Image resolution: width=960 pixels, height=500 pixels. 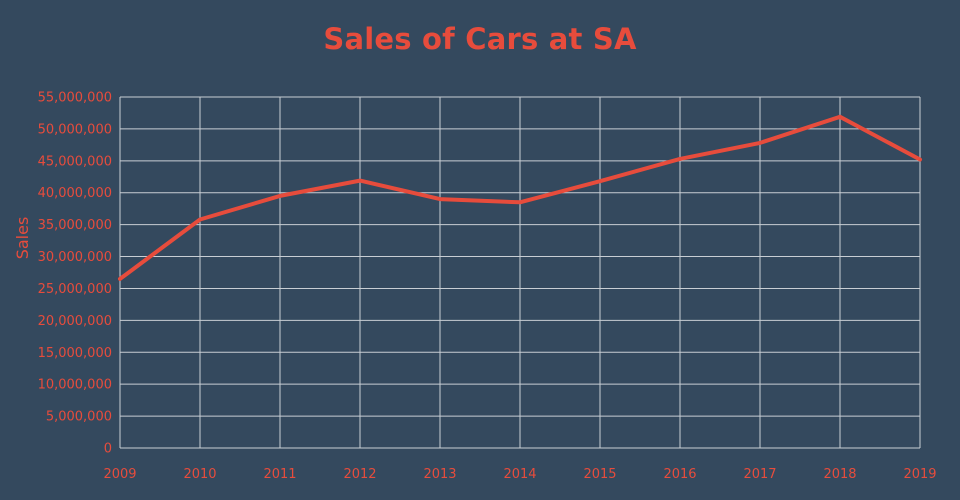 What do you see at coordinates (599, 474) in the screenshot?
I see `x-tick-label: 2015` at bounding box center [599, 474].